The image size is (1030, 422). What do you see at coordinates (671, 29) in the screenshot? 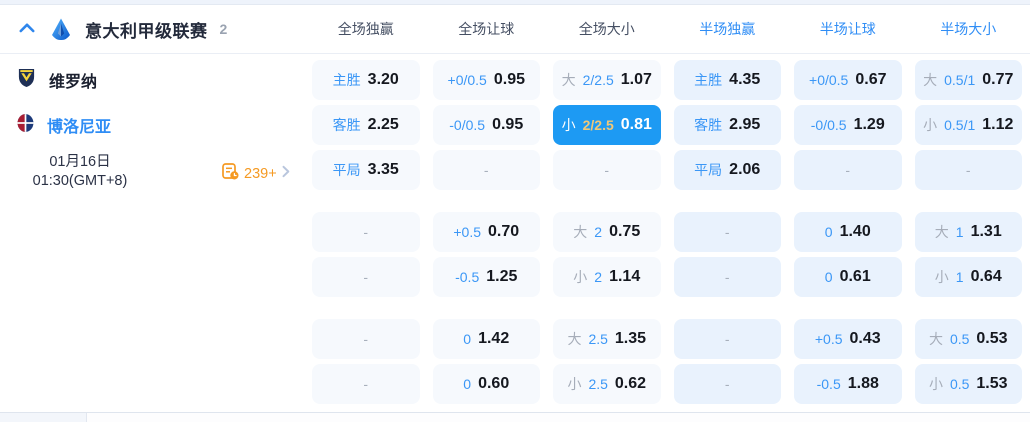
I see `odds-column-headers: 全场独赢 全场让球 全场大小 半场独赢 半场让球 半场大小` at bounding box center [671, 29].